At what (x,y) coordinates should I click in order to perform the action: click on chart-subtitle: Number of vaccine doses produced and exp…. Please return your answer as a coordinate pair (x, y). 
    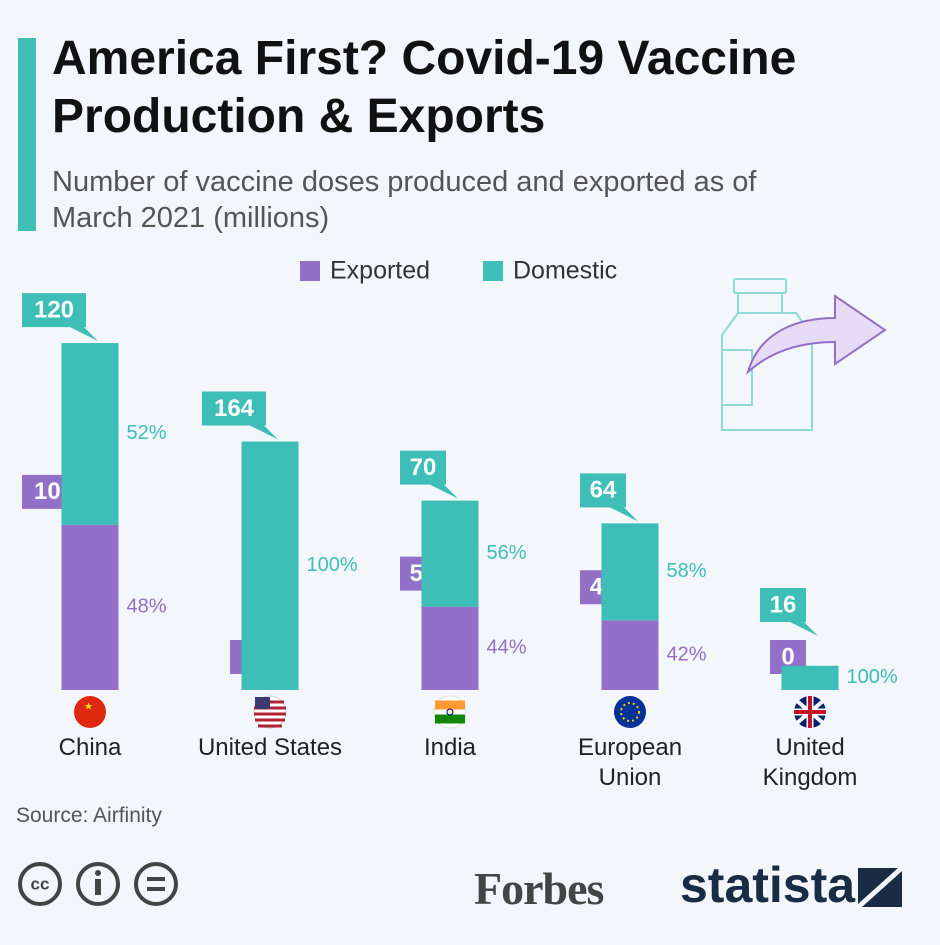
    Looking at the image, I should click on (404, 200).